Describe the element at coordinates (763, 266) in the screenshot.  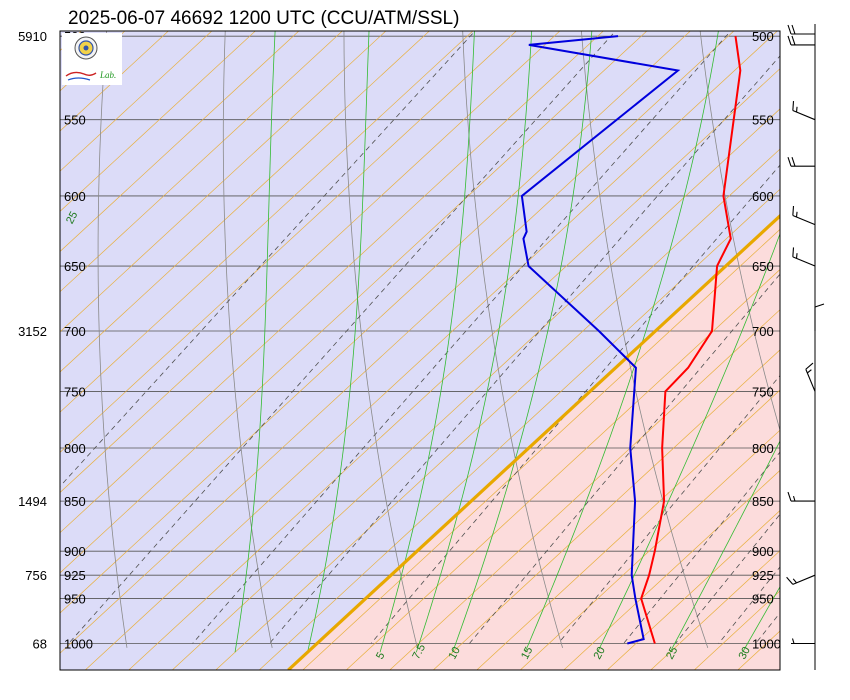
I see `pressure-label-right: 650` at that location.